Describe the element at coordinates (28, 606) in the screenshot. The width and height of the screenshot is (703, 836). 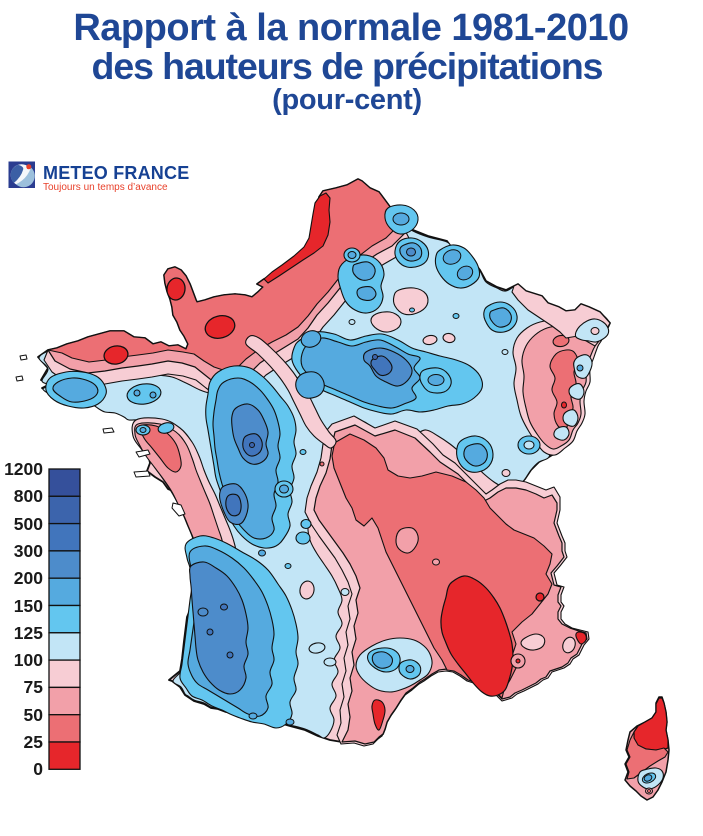
I see `svg-text: 150` at that location.